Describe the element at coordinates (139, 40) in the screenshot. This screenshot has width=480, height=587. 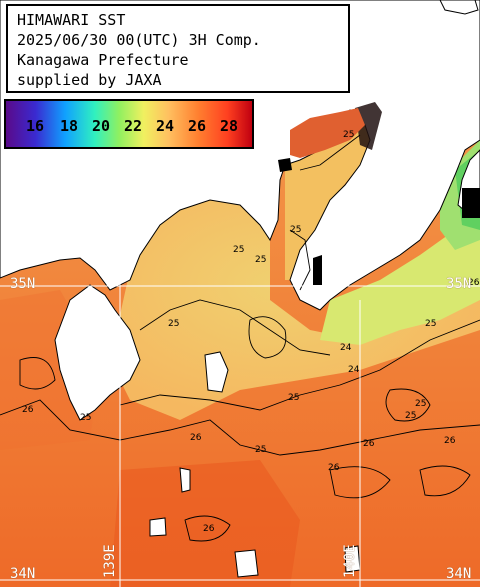
I see `observation-time: 2025/06/30 00(UTC) 3H Comp.` at that location.